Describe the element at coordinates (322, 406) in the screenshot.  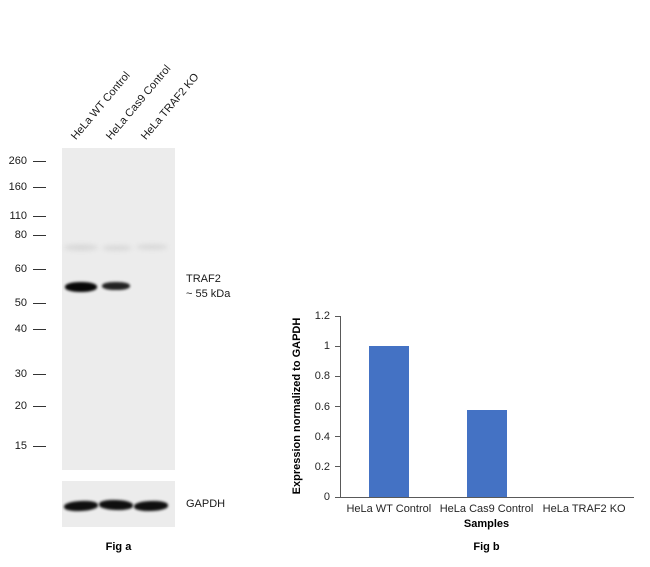
I see `y-tick-label: 0.6` at that location.